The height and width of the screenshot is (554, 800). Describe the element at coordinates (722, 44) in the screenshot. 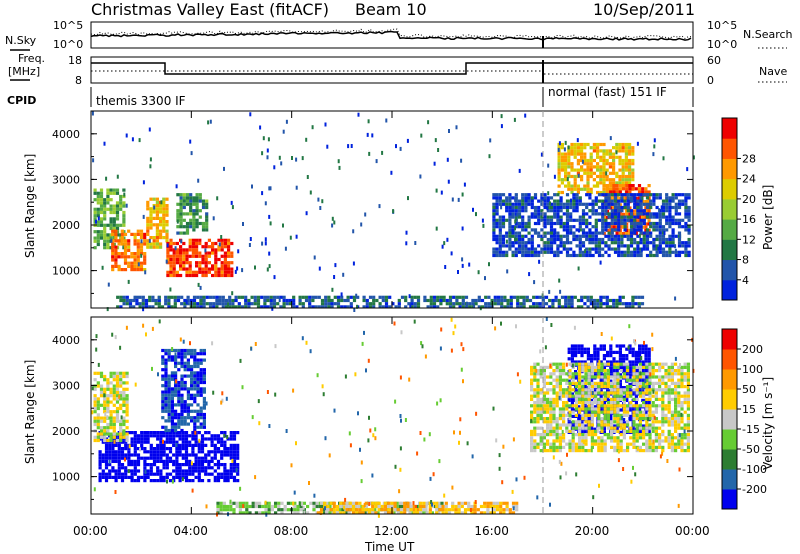

I see `noise-tick-low-right: 10^0` at that location.